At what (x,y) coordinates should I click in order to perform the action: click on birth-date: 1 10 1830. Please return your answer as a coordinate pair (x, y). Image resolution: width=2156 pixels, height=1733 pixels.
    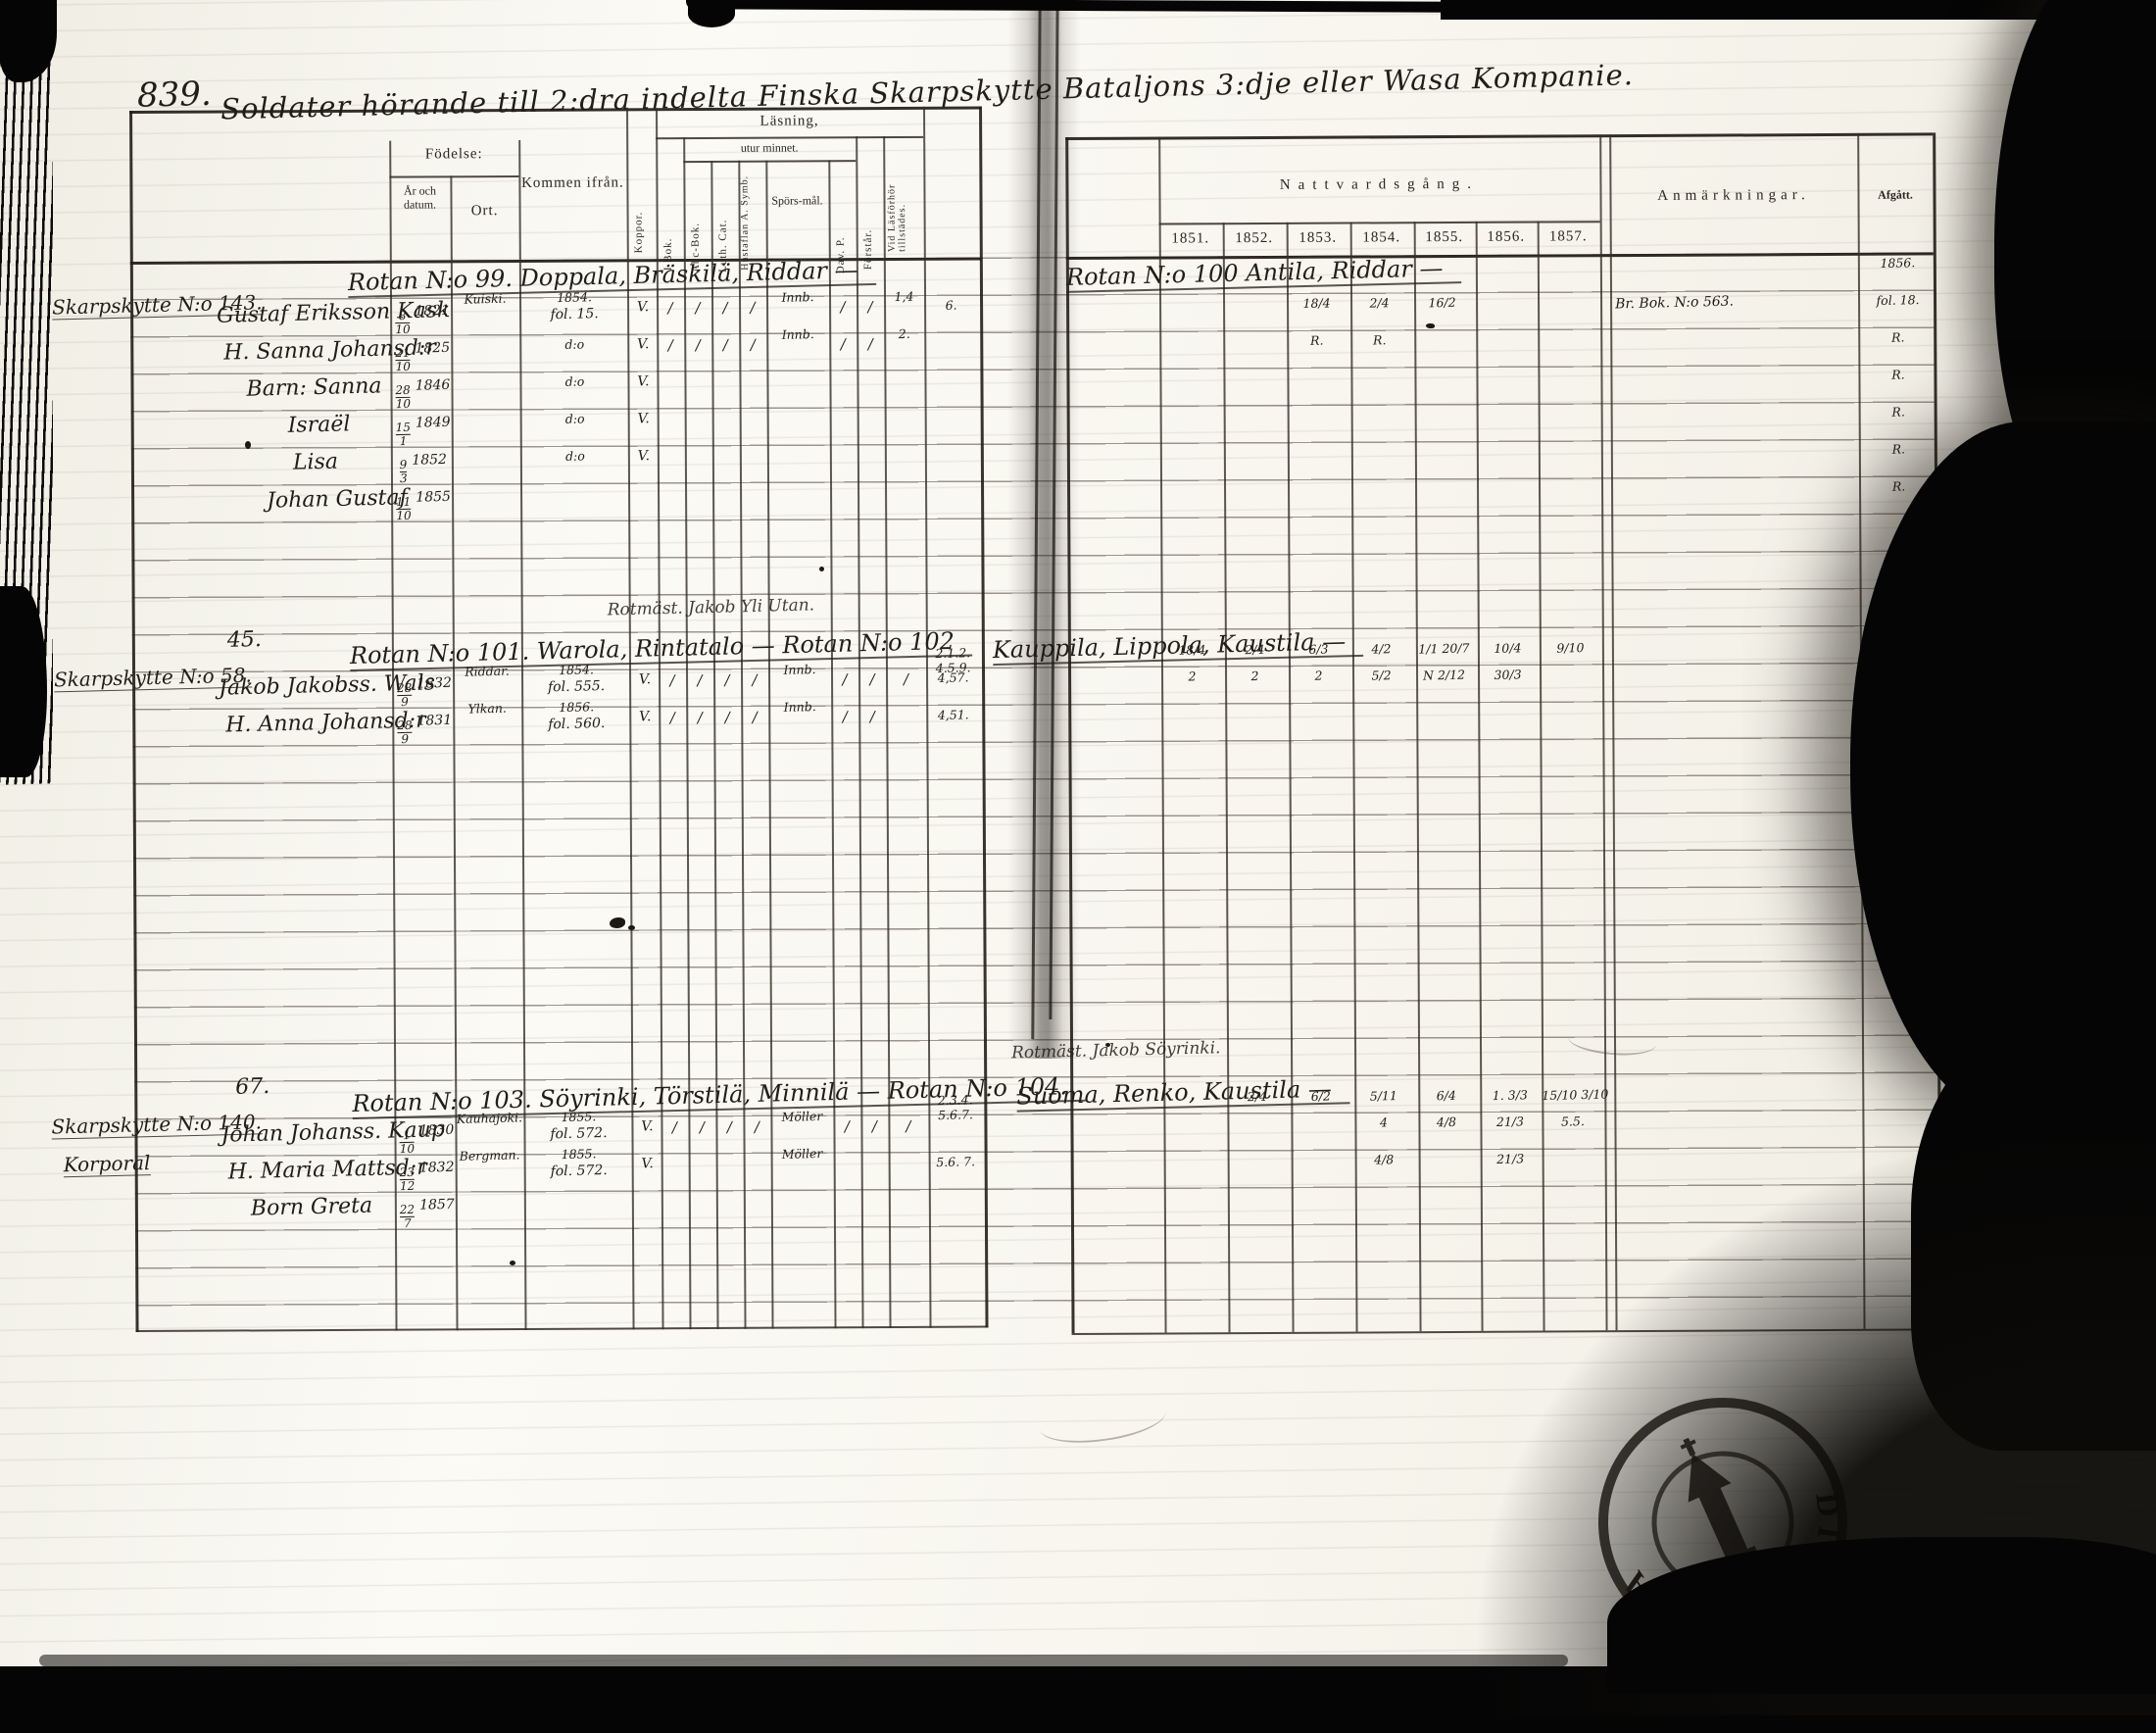
    Looking at the image, I should click on (427, 1137).